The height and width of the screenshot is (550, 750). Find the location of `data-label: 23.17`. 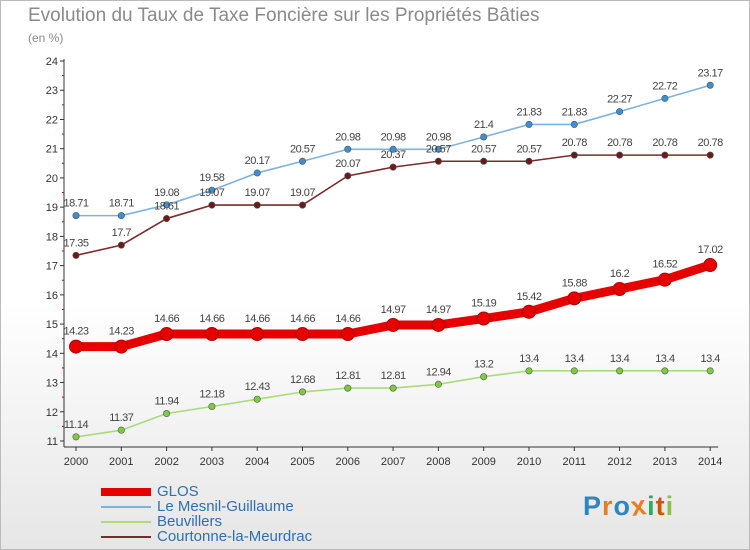

data-label: 23.17 is located at coordinates (710, 73).